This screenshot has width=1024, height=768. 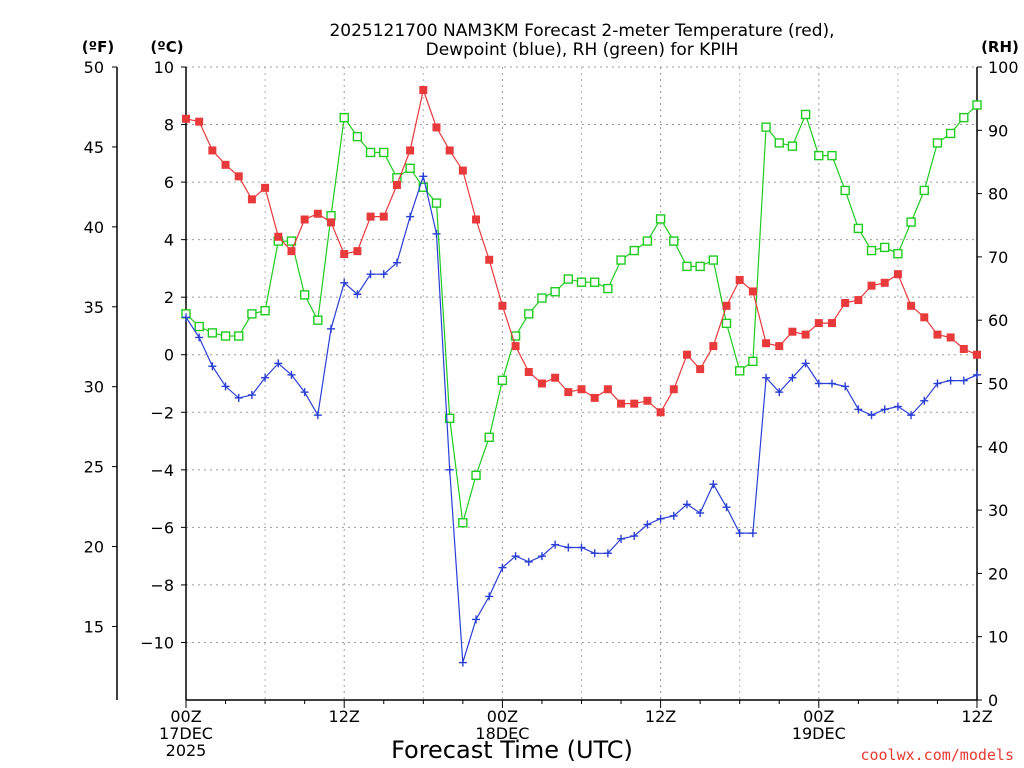 What do you see at coordinates (164, 67) in the screenshot?
I see `c-tick-label: 10` at bounding box center [164, 67].